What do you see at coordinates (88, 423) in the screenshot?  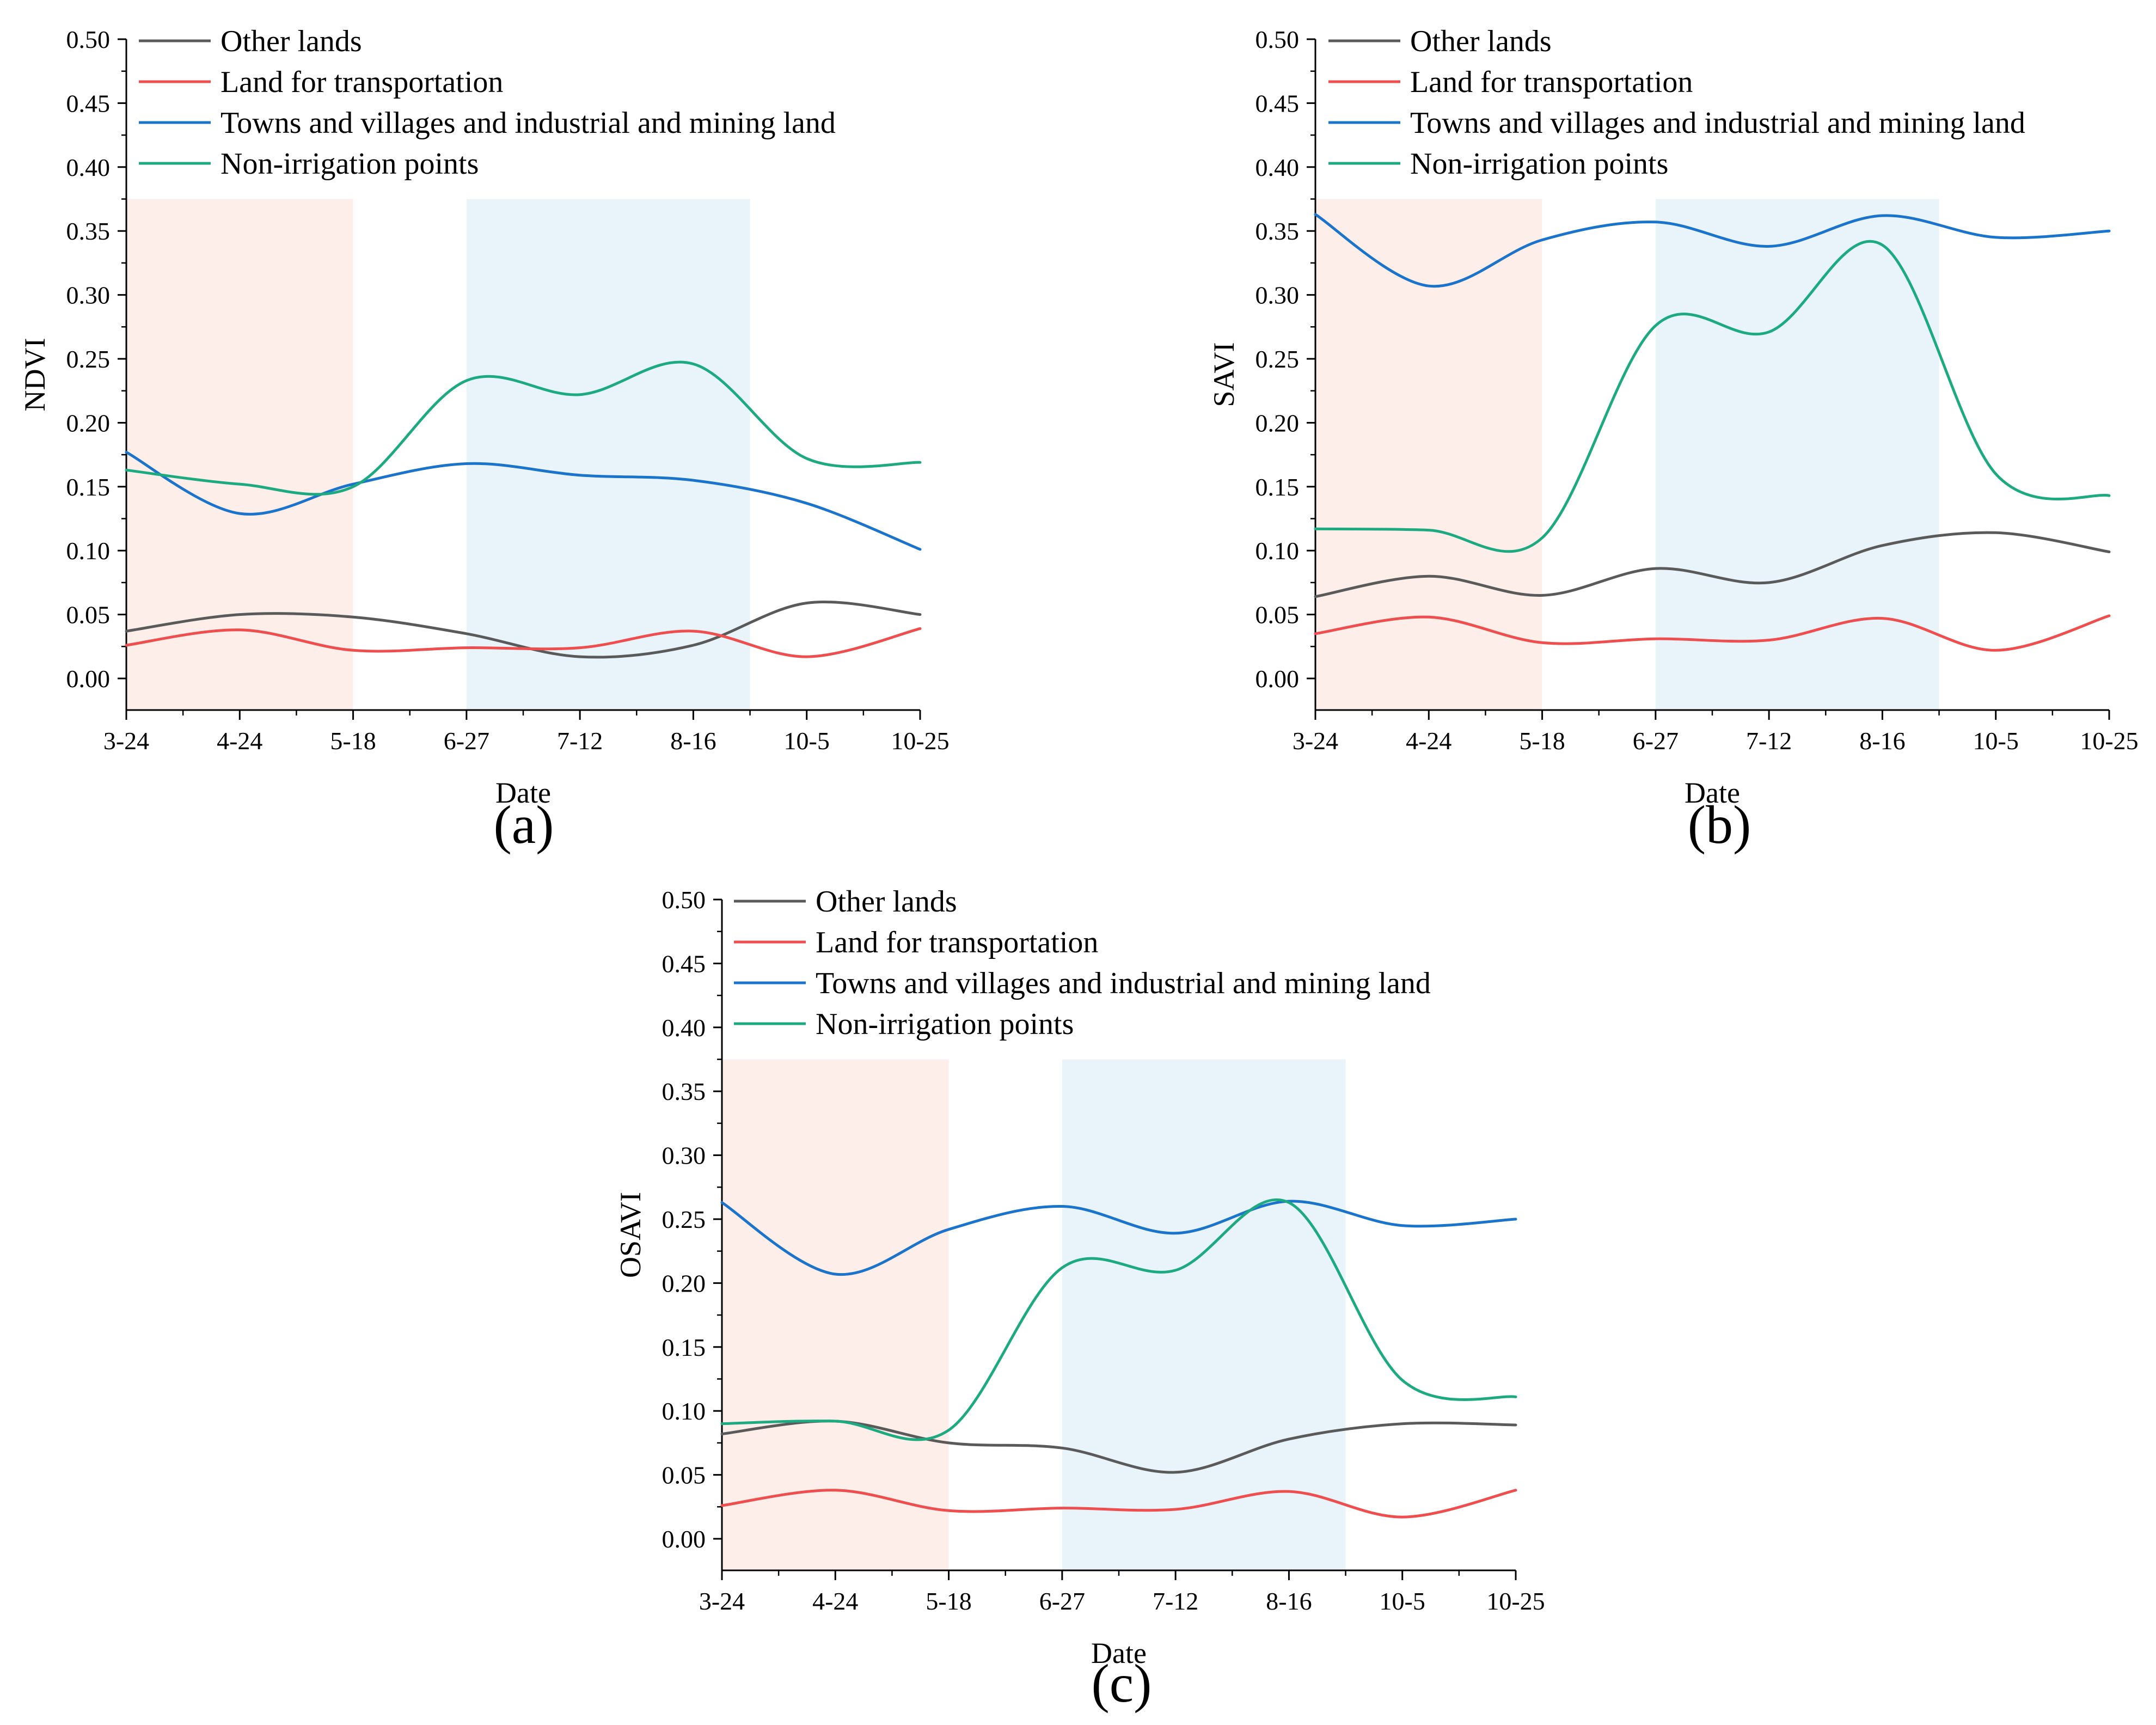 I see `chart-a-y-tick-label: 0.20` at bounding box center [88, 423].